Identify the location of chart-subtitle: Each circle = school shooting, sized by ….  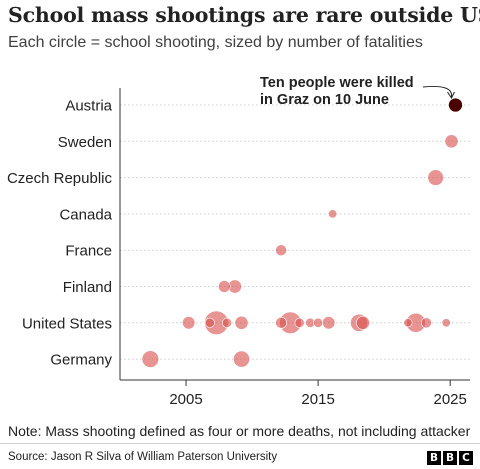
(215, 42).